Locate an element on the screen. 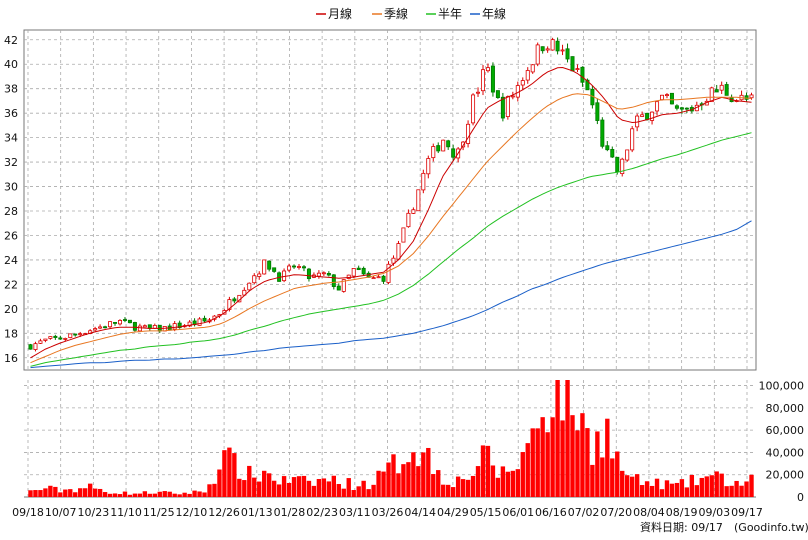 This screenshot has width=808, height=540. date-tick-label: 12/10 is located at coordinates (192, 512).